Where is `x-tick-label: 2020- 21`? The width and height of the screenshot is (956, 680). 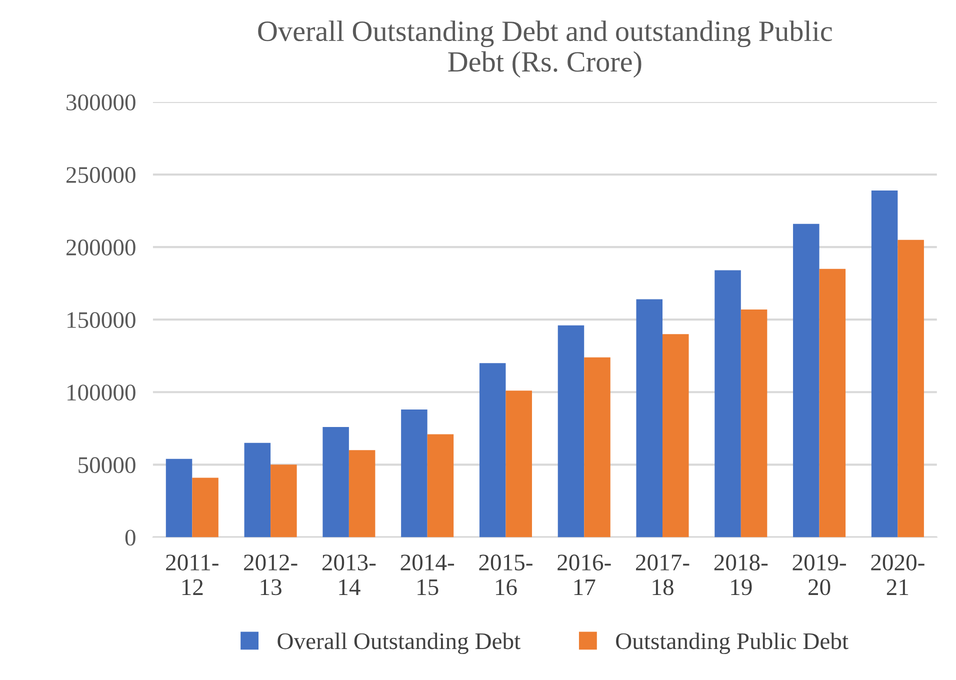
x-tick-label: 2020- 21 is located at coordinates (897, 574).